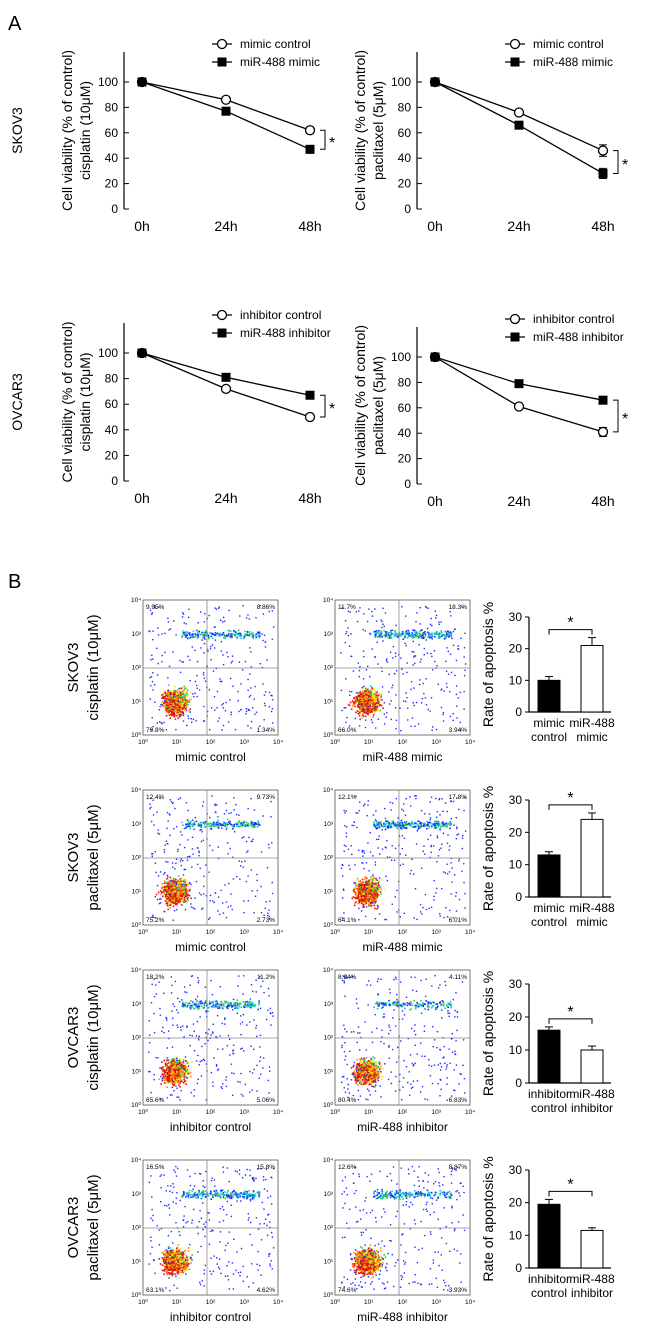 The height and width of the screenshot is (1332, 650). Describe the element at coordinates (155, 730) in the screenshot. I see `quadrant-ll: 79.8%` at that location.